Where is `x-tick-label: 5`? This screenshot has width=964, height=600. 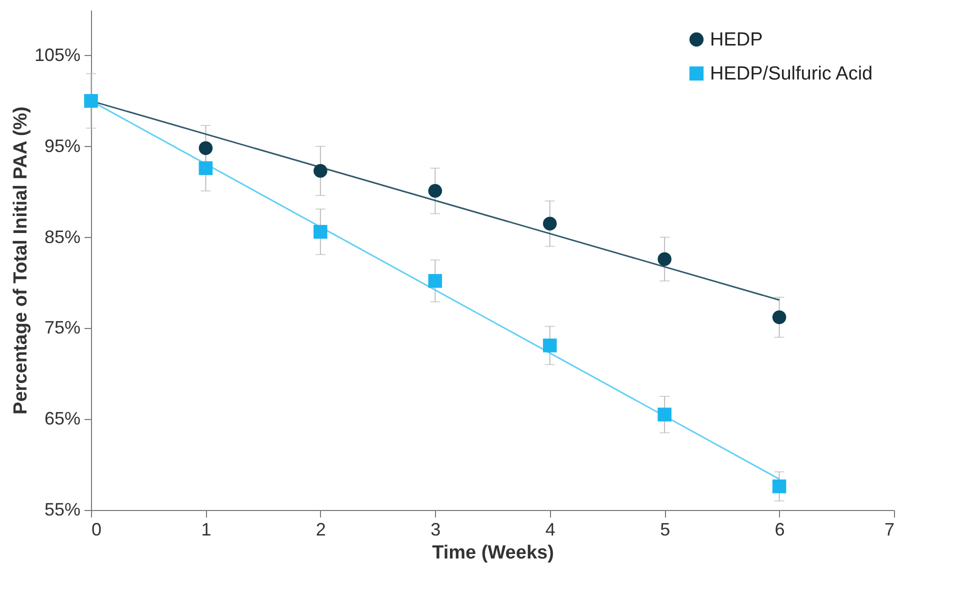 x-tick-label: 5 is located at coordinates (665, 530).